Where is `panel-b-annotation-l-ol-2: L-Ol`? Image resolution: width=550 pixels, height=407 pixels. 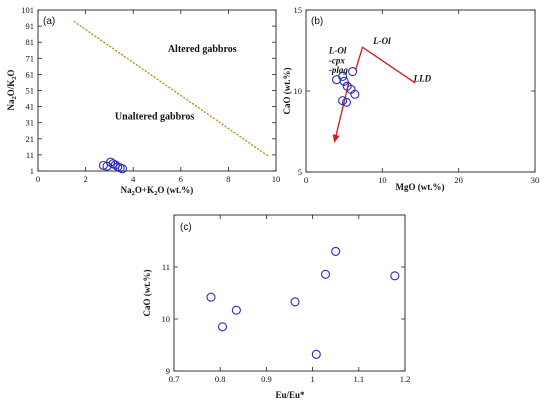 panel-b-annotation-l-ol-2: L-Ol is located at coordinates (337, 51).